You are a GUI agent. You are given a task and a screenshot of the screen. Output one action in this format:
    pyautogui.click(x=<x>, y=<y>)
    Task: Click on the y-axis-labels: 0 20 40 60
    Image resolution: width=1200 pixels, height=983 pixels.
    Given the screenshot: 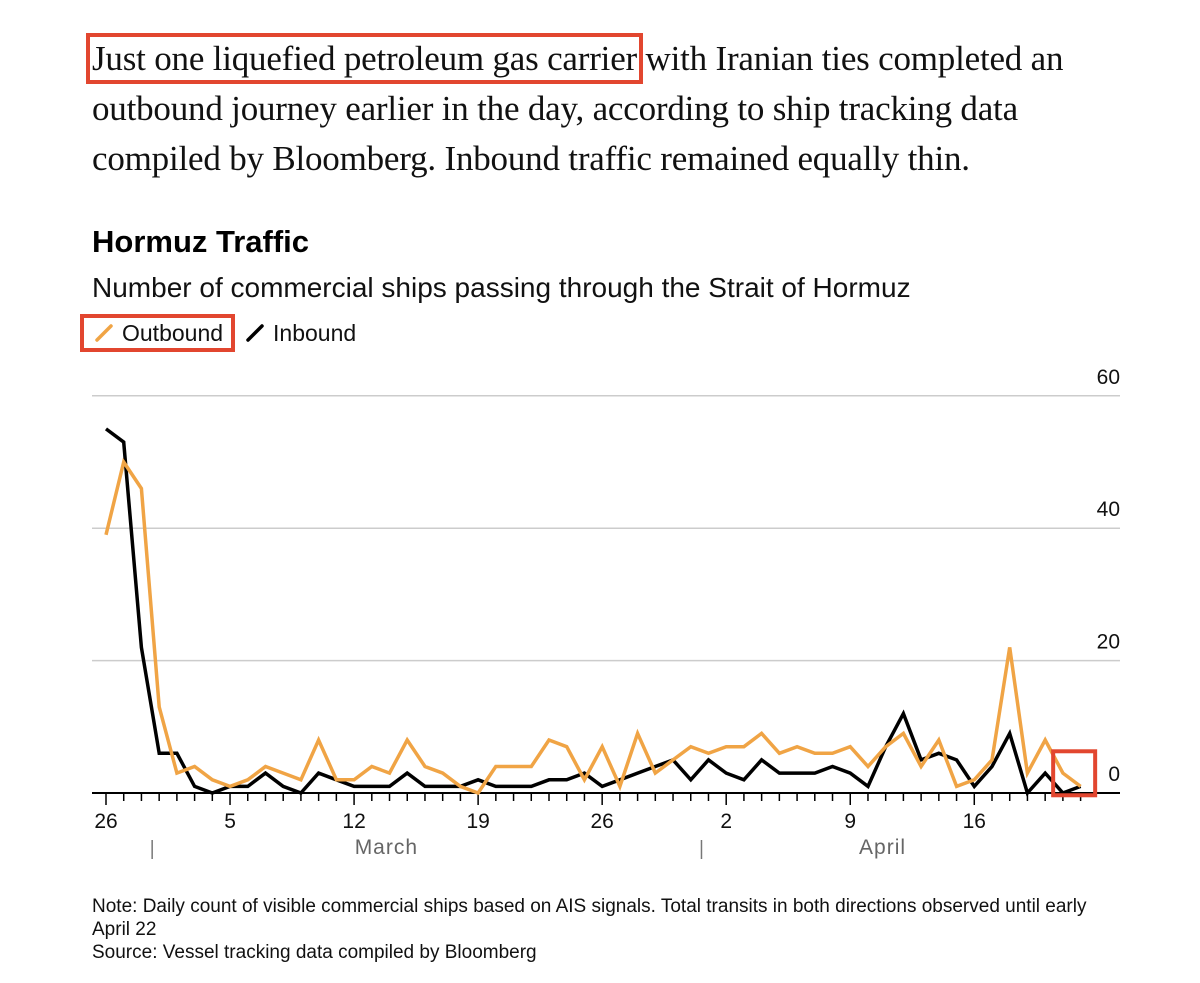 What is the action you would take?
    pyautogui.click(x=1108, y=576)
    